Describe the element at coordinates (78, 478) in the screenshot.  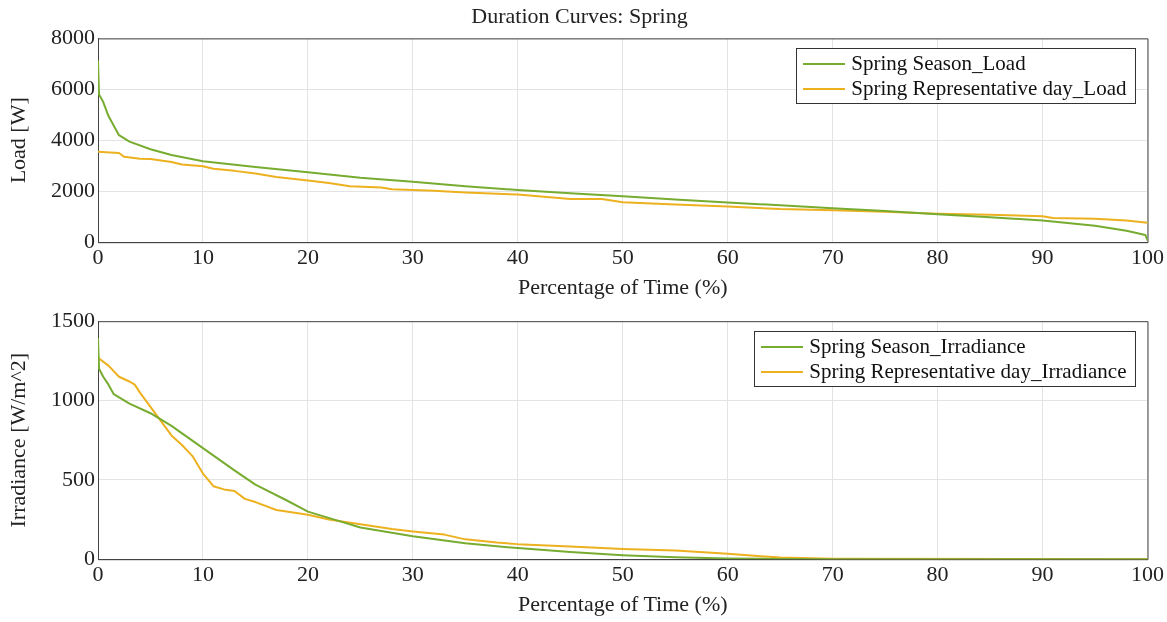
I see `y-tick-label: 500` at that location.